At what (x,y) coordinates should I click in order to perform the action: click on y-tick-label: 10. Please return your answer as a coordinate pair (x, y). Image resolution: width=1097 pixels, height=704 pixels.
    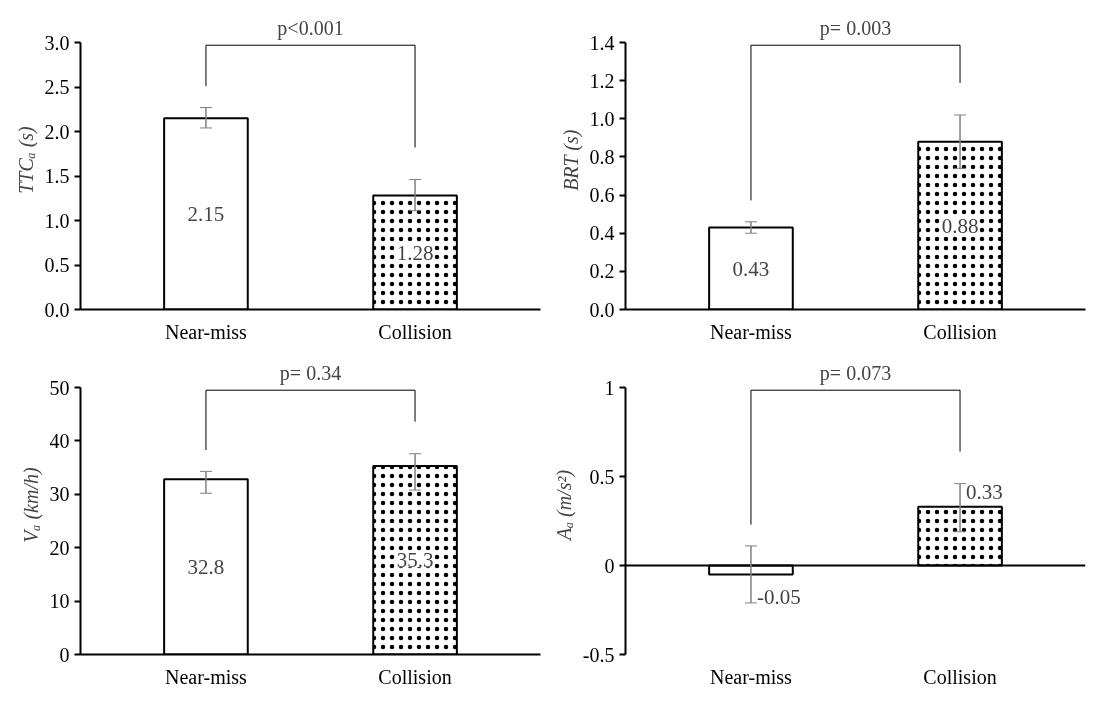
    Looking at the image, I should click on (59, 601).